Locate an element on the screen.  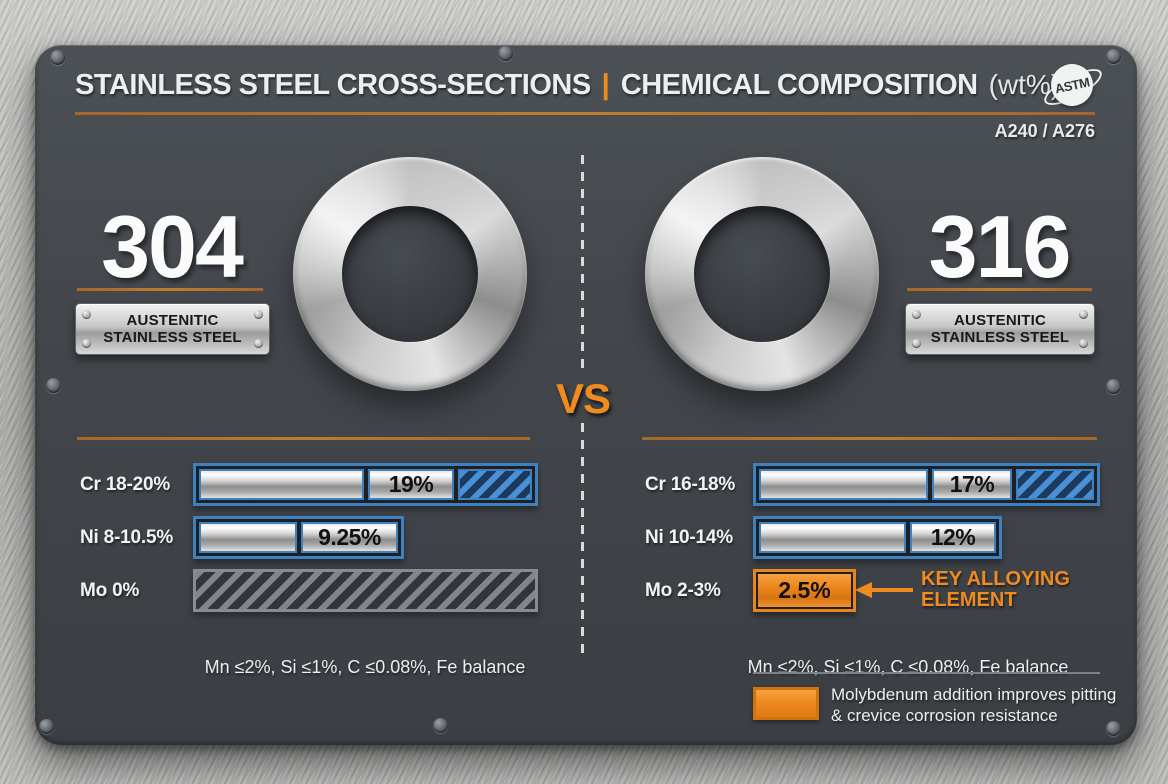
bar-value: 19% is located at coordinates (411, 484).